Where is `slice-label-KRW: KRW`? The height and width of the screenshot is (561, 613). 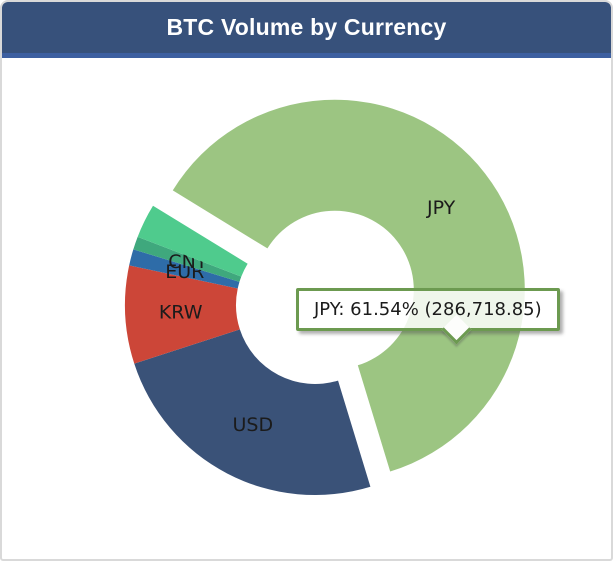 slice-label-KRW: KRW is located at coordinates (181, 313).